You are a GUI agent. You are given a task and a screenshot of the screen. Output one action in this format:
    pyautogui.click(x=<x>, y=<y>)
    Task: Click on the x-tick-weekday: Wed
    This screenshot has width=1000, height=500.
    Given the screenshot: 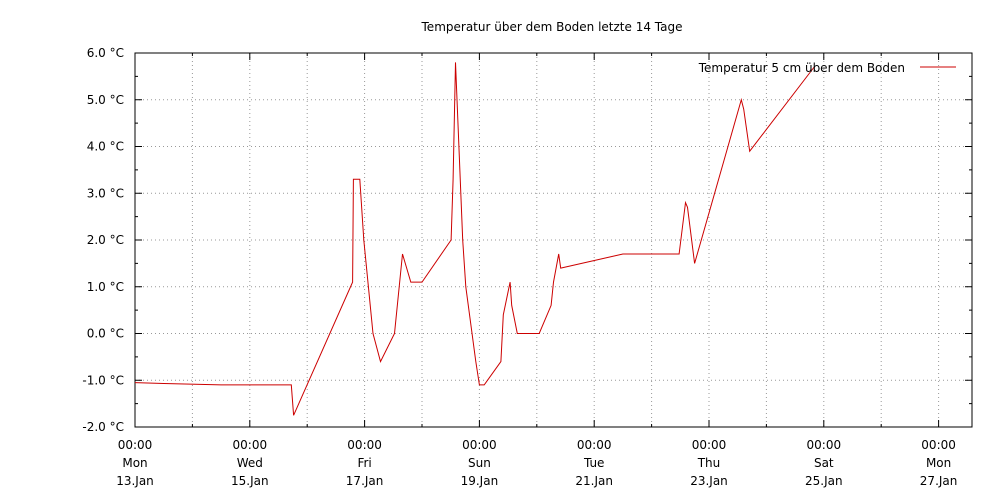 What is the action you would take?
    pyautogui.click(x=250, y=463)
    